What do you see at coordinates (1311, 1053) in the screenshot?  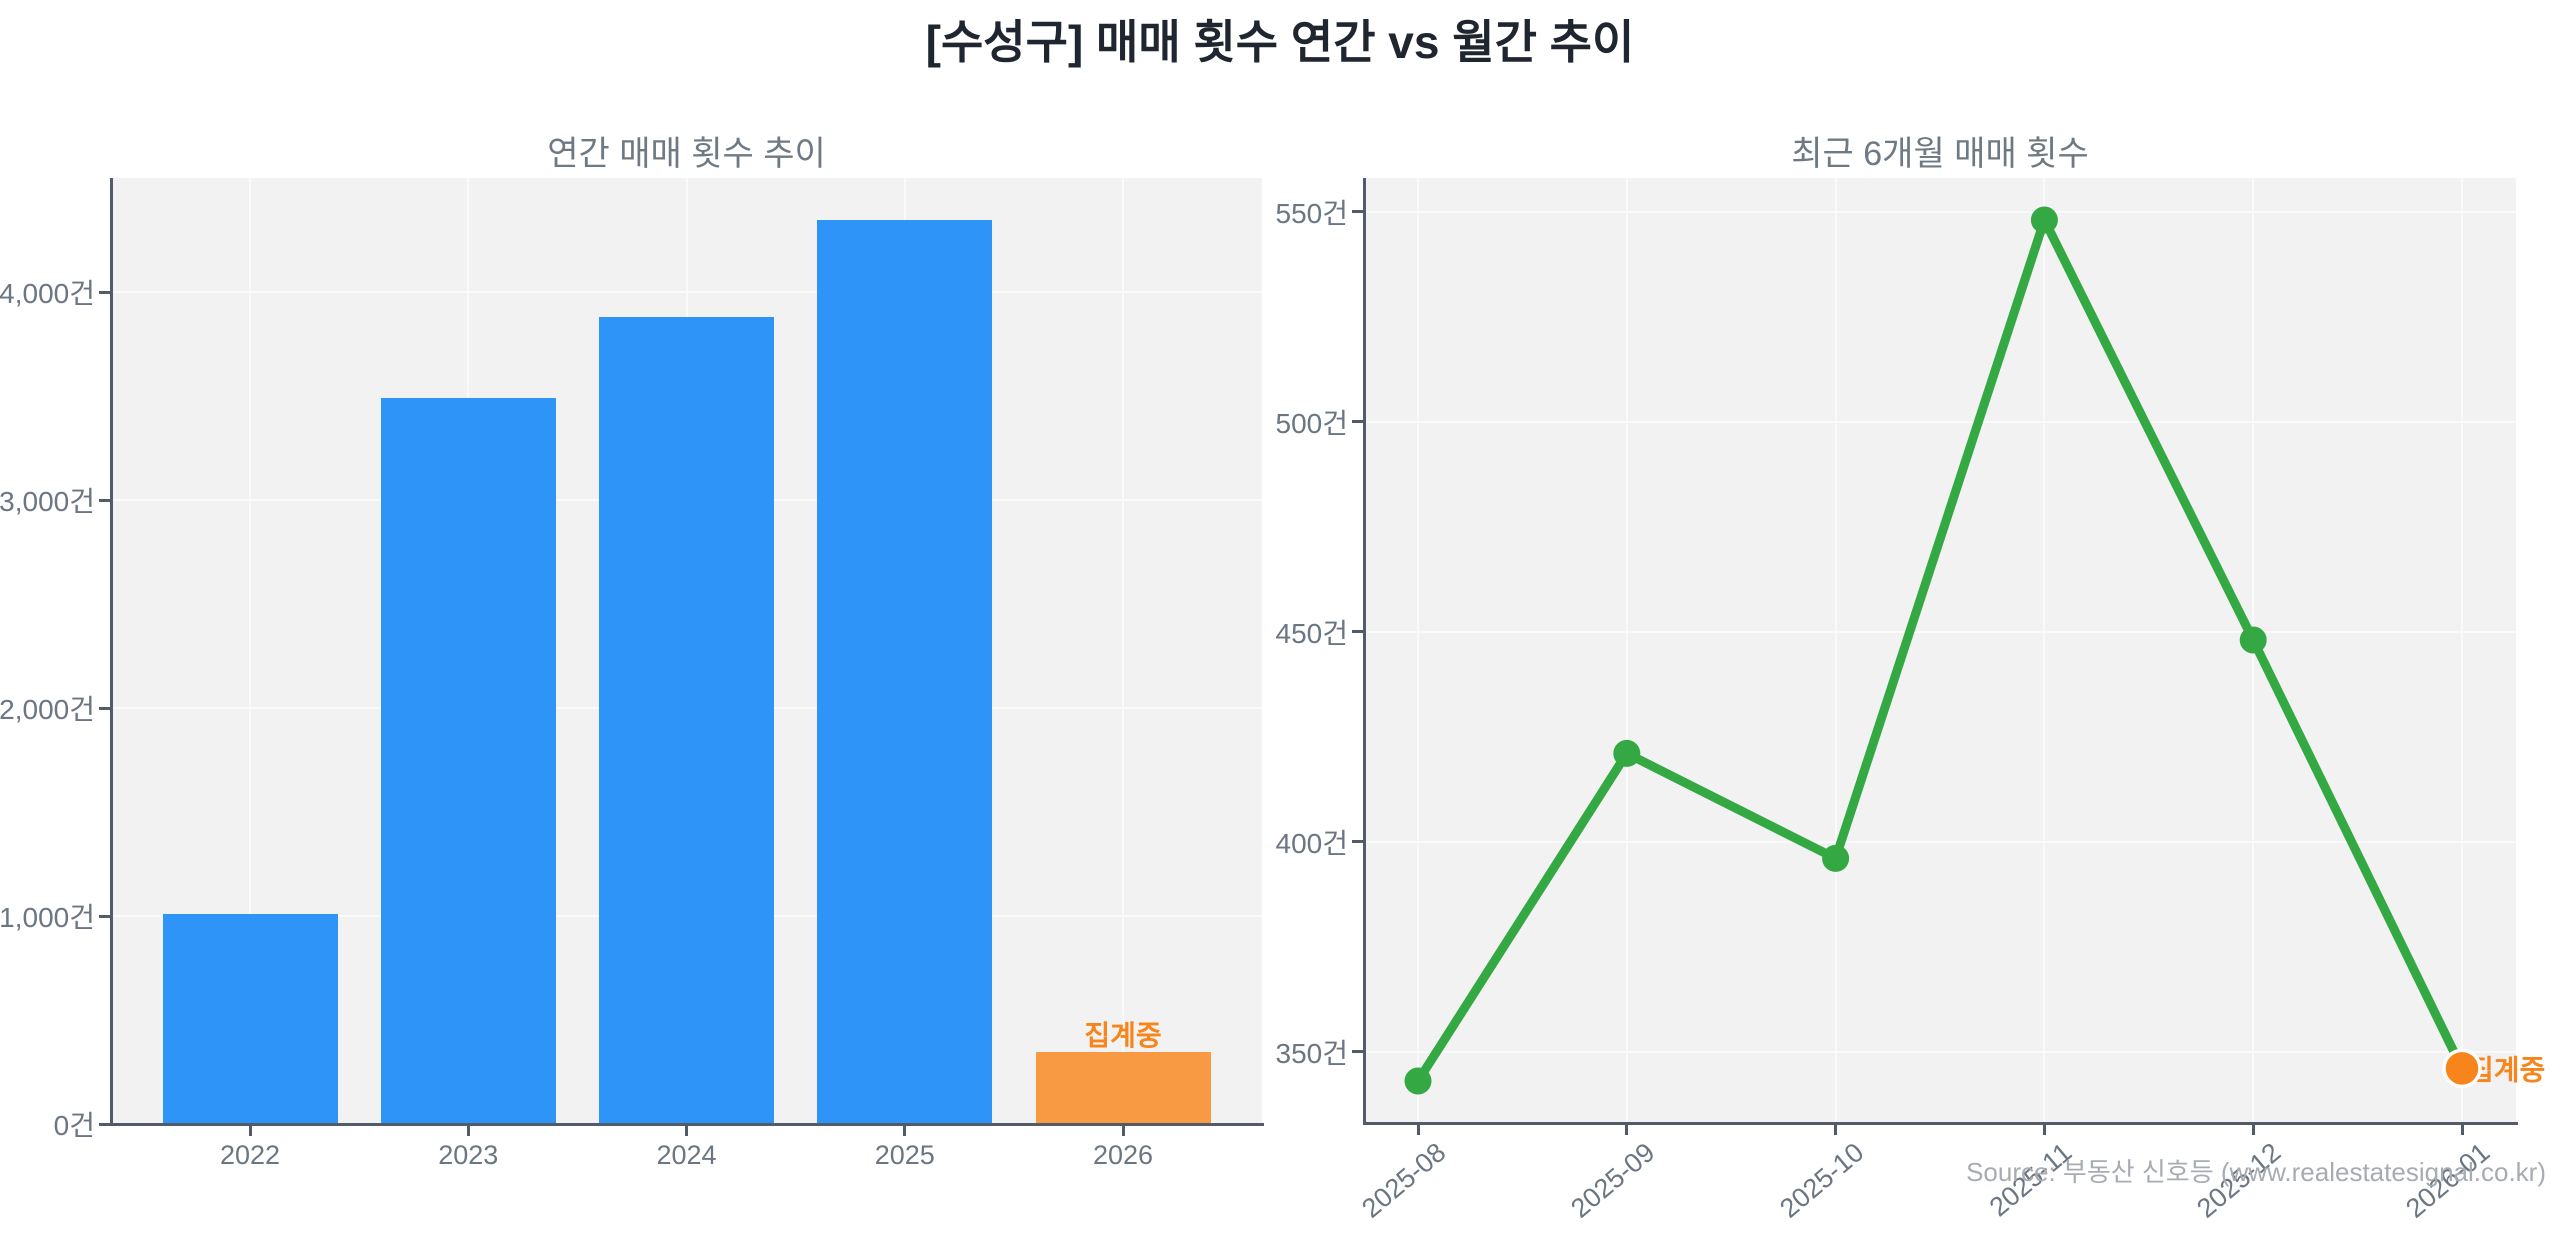 I see `y-tick-label: 350건` at bounding box center [1311, 1053].